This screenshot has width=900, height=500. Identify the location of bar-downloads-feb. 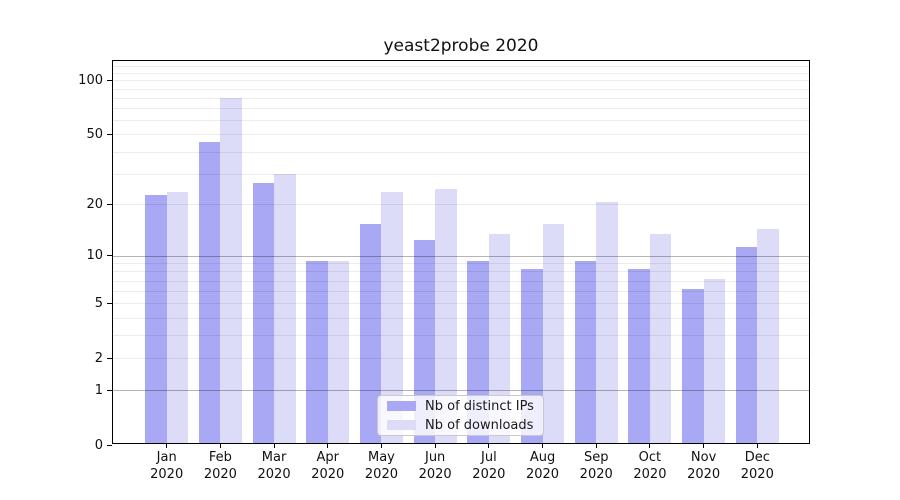
(231, 270).